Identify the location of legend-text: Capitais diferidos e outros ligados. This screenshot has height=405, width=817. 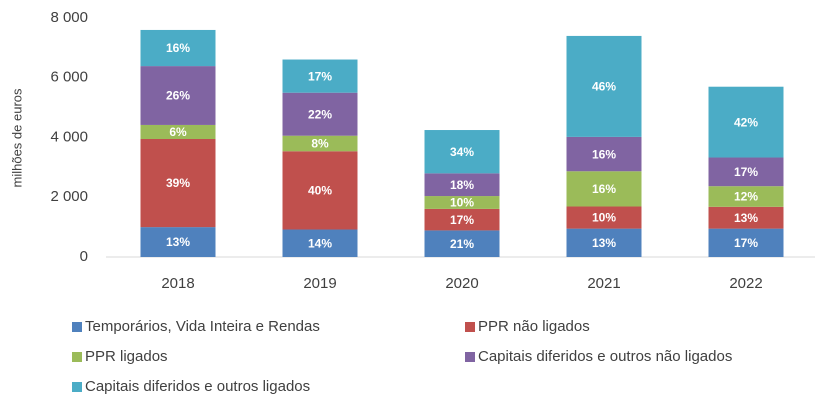
(197, 386).